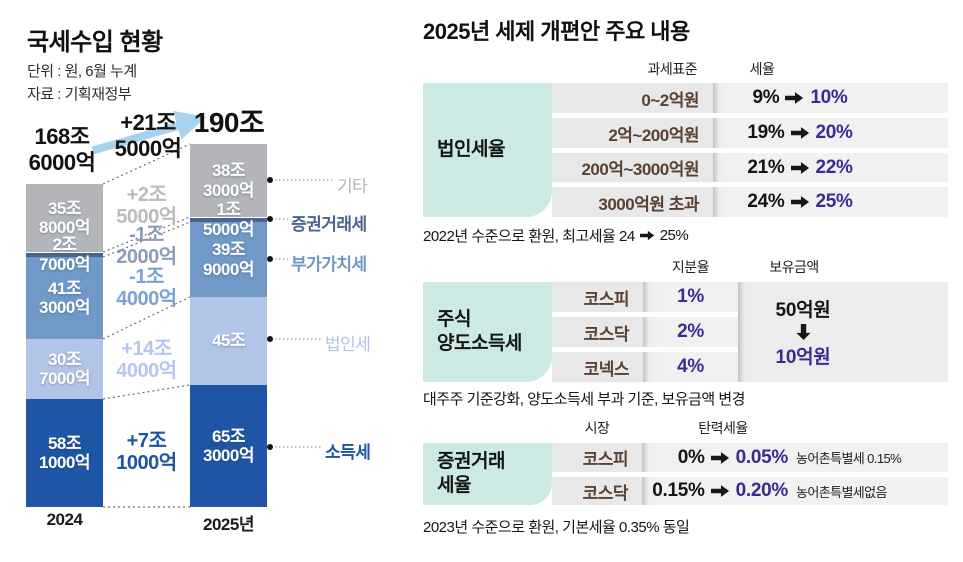  Describe the element at coordinates (841, 492) in the screenshot. I see `rate-extra: 농어촌특별세없음` at that location.